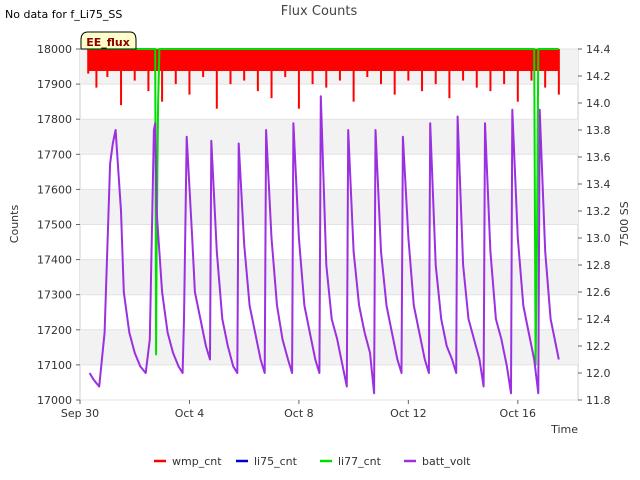 The height and width of the screenshot is (480, 640). I want to click on legend-item-wmp_cnt: wmp_cnt, so click(188, 461).